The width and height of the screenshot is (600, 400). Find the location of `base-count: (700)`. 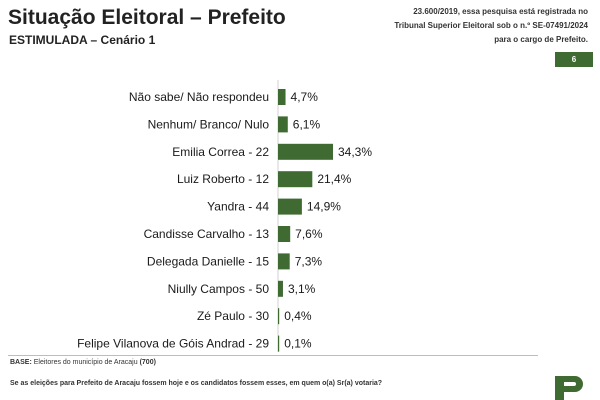

base-count: (700) is located at coordinates (147, 362).